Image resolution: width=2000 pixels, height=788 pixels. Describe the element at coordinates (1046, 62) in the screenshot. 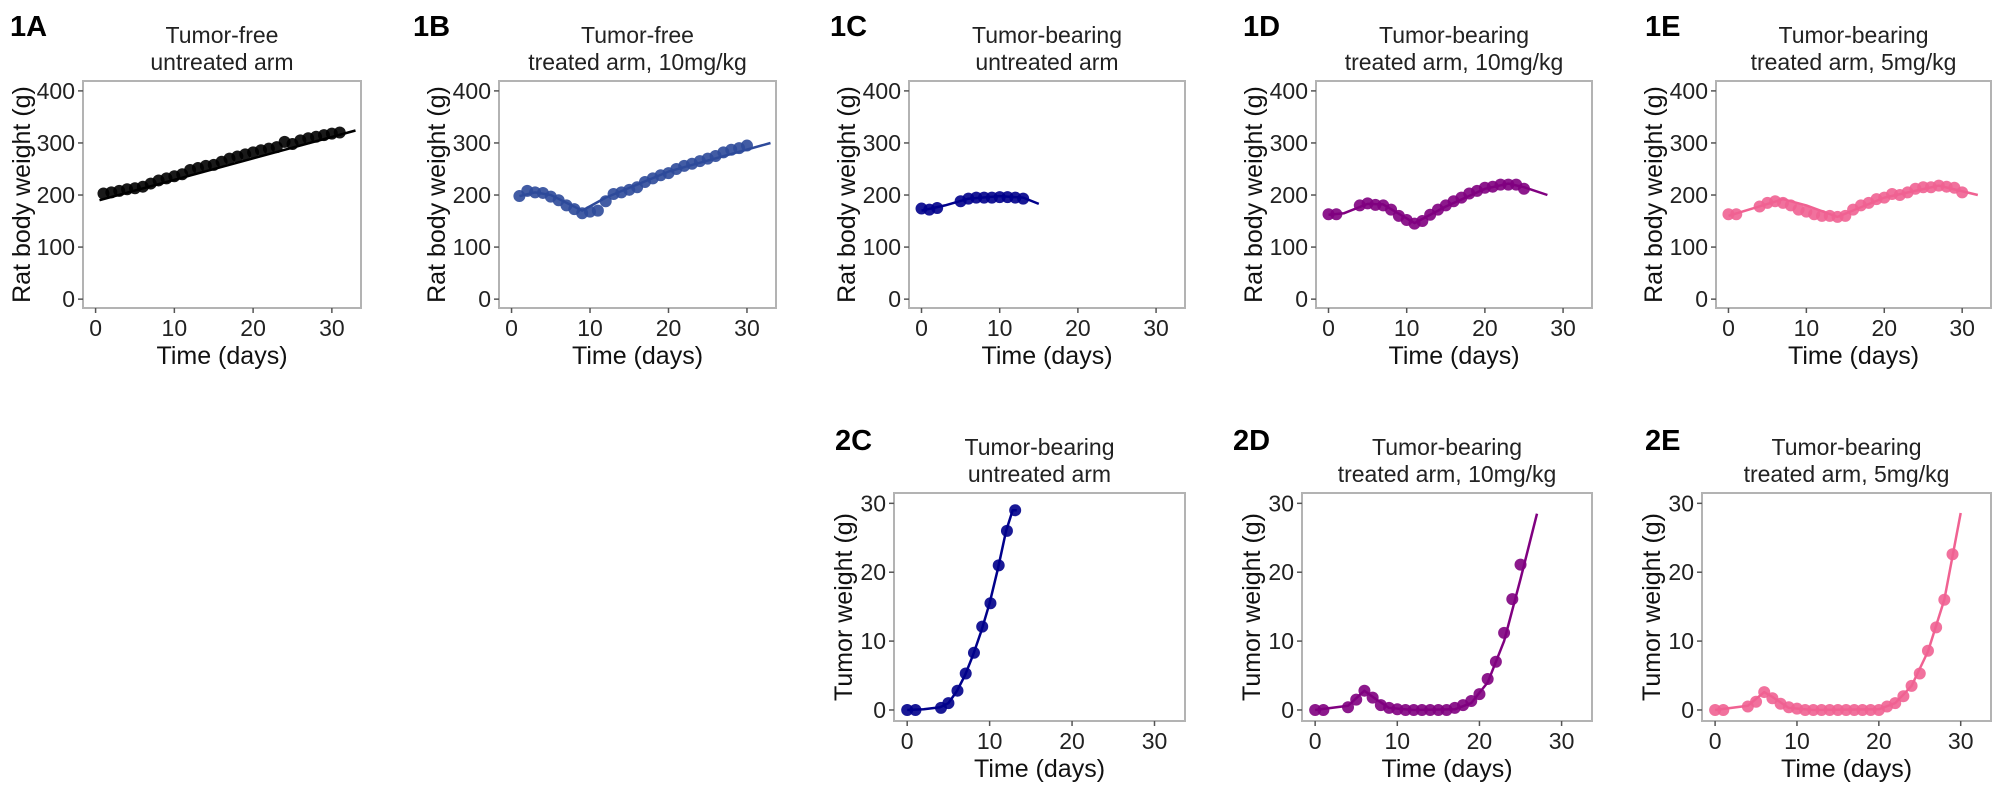

I see `panel-title-line: untreated arm` at that location.